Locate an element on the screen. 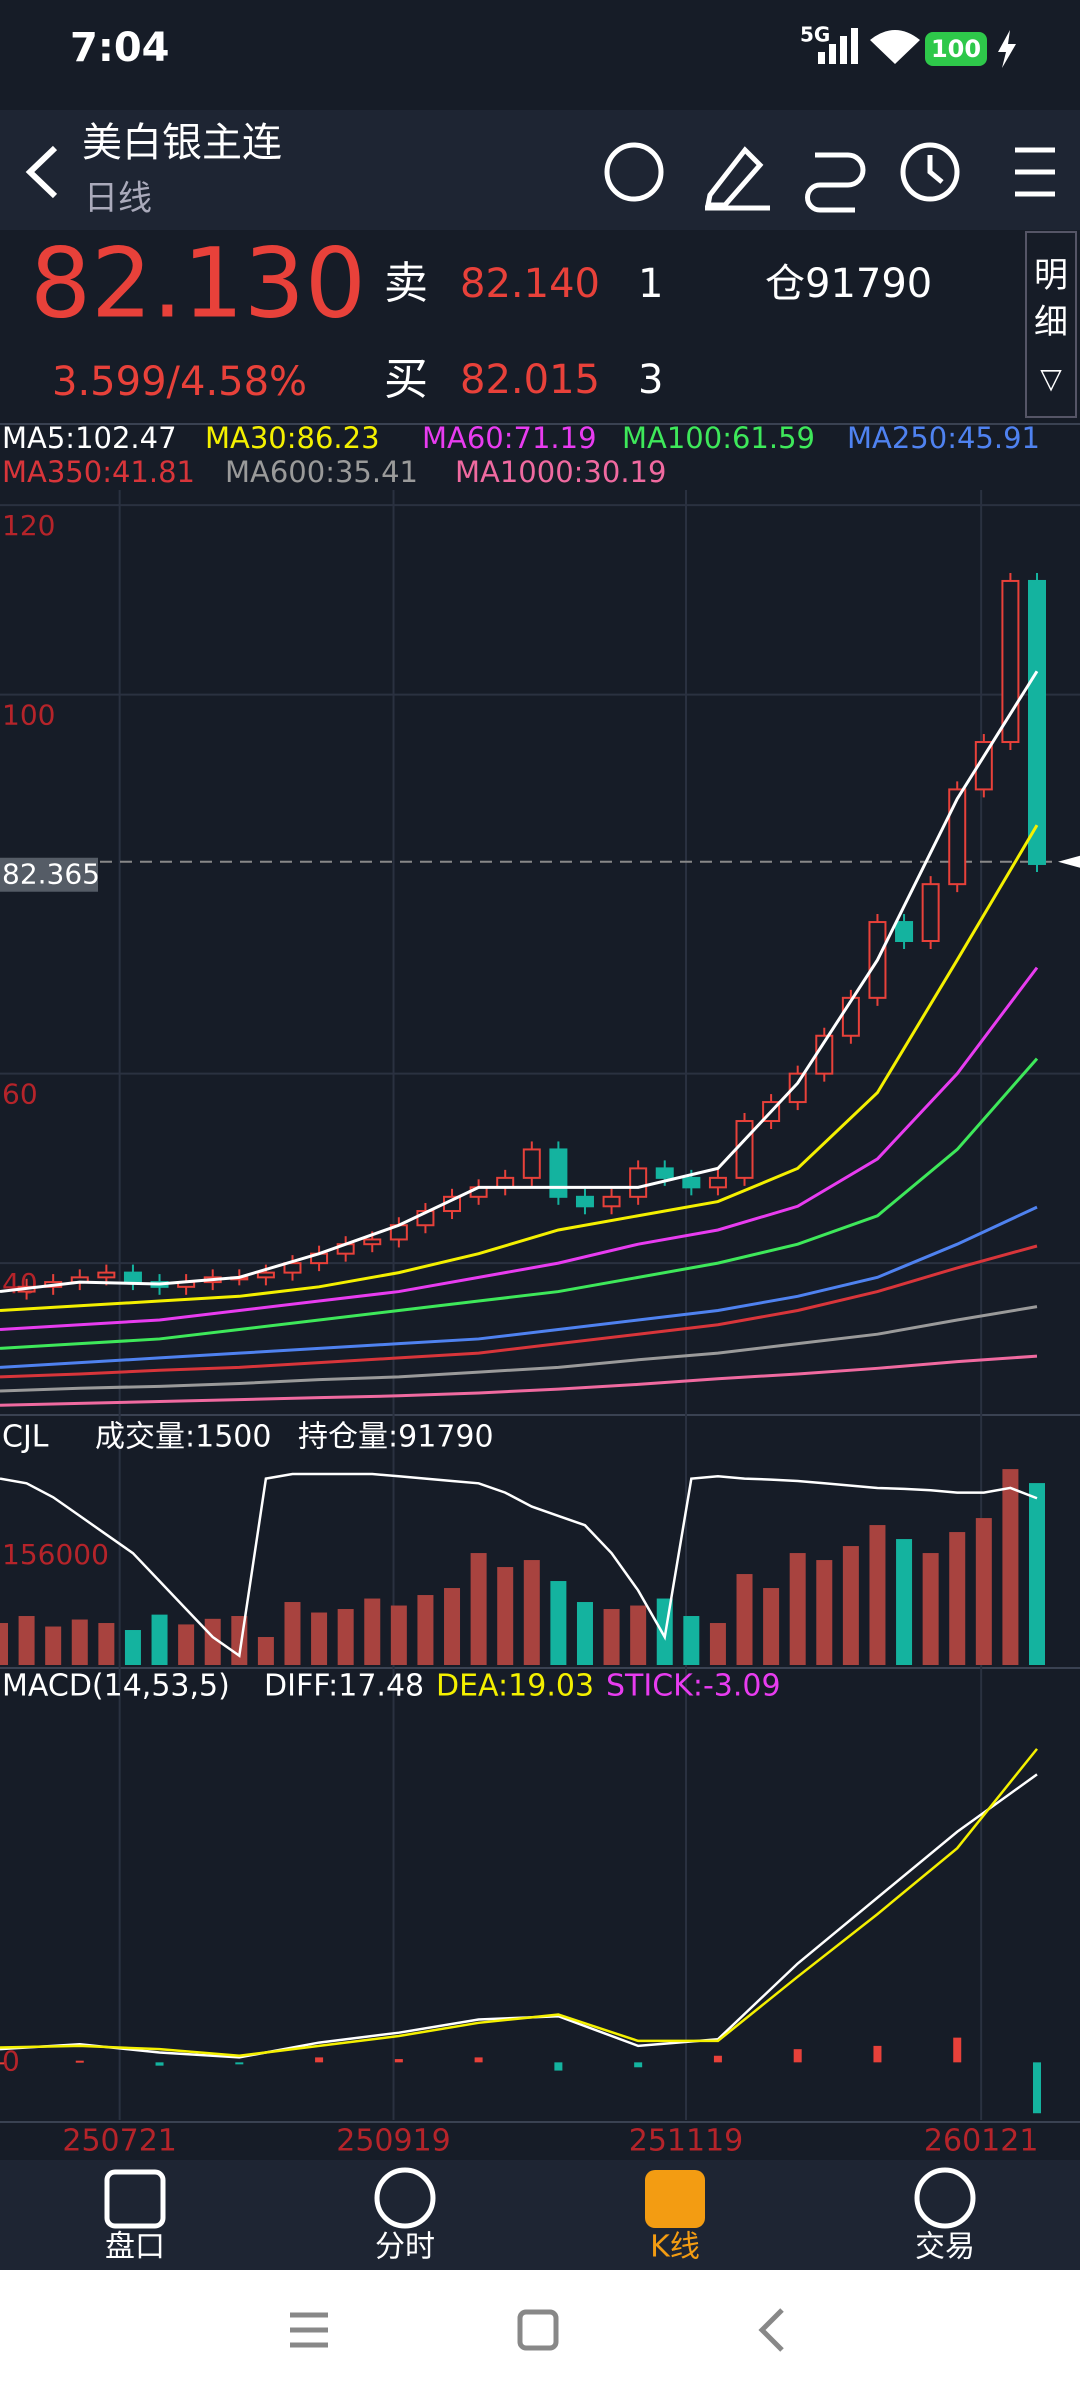 This screenshot has height=2400, width=1080. y-tick-label: 120 is located at coordinates (28, 525).